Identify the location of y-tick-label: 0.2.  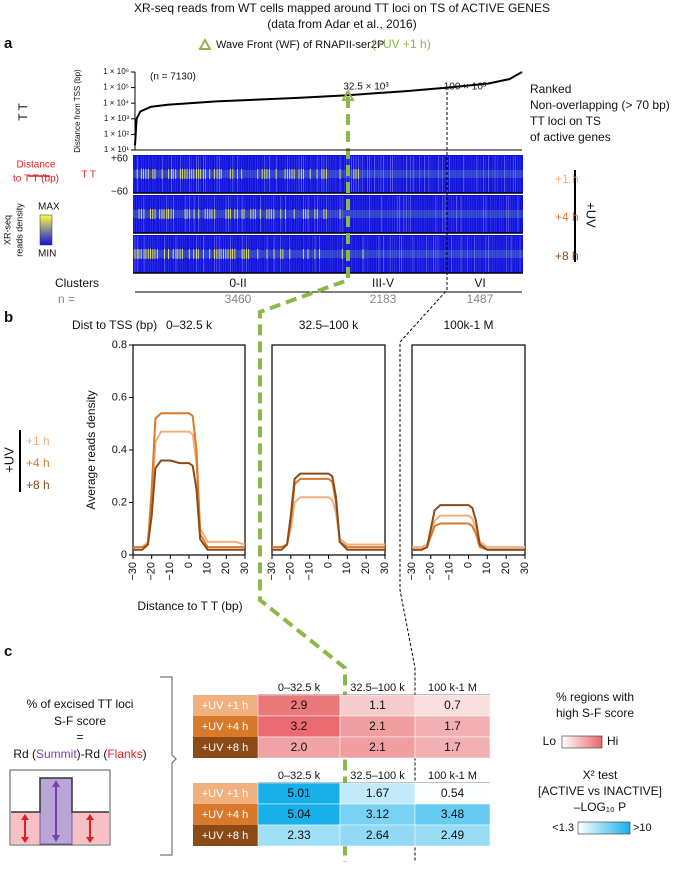
(119, 502).